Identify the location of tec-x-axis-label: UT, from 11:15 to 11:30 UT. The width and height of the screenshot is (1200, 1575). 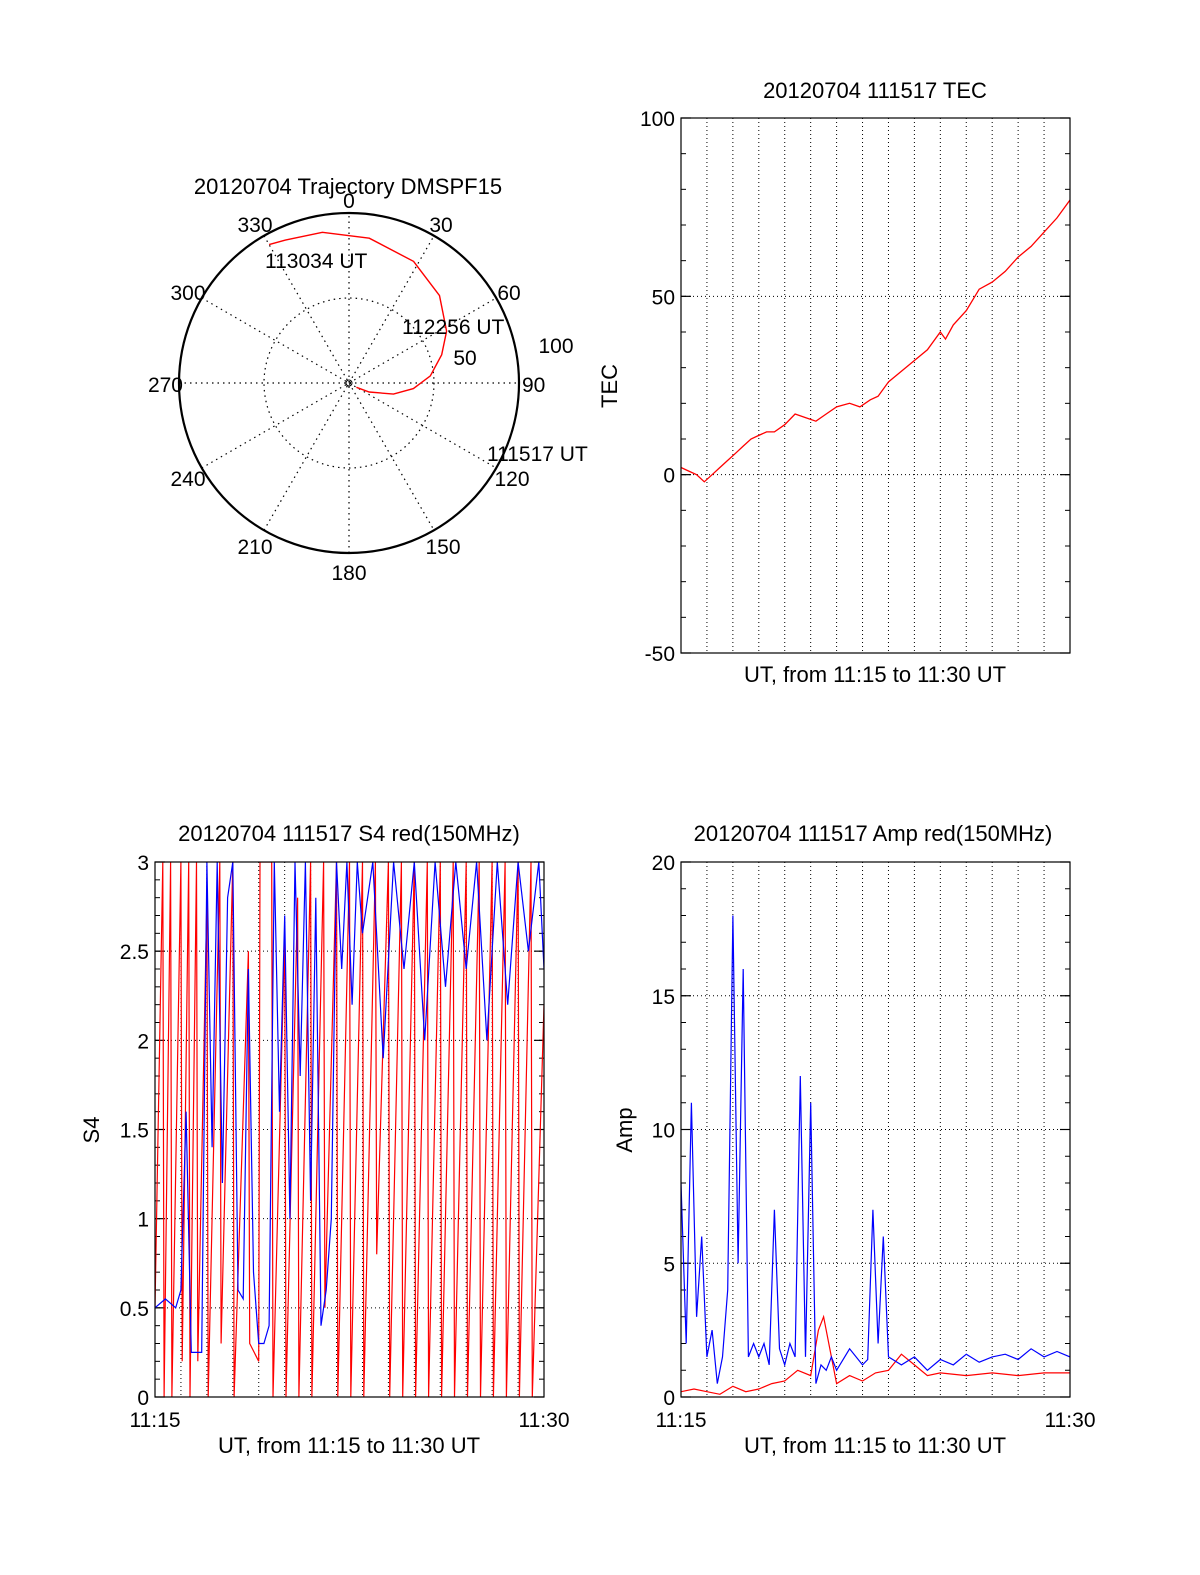
(875, 674).